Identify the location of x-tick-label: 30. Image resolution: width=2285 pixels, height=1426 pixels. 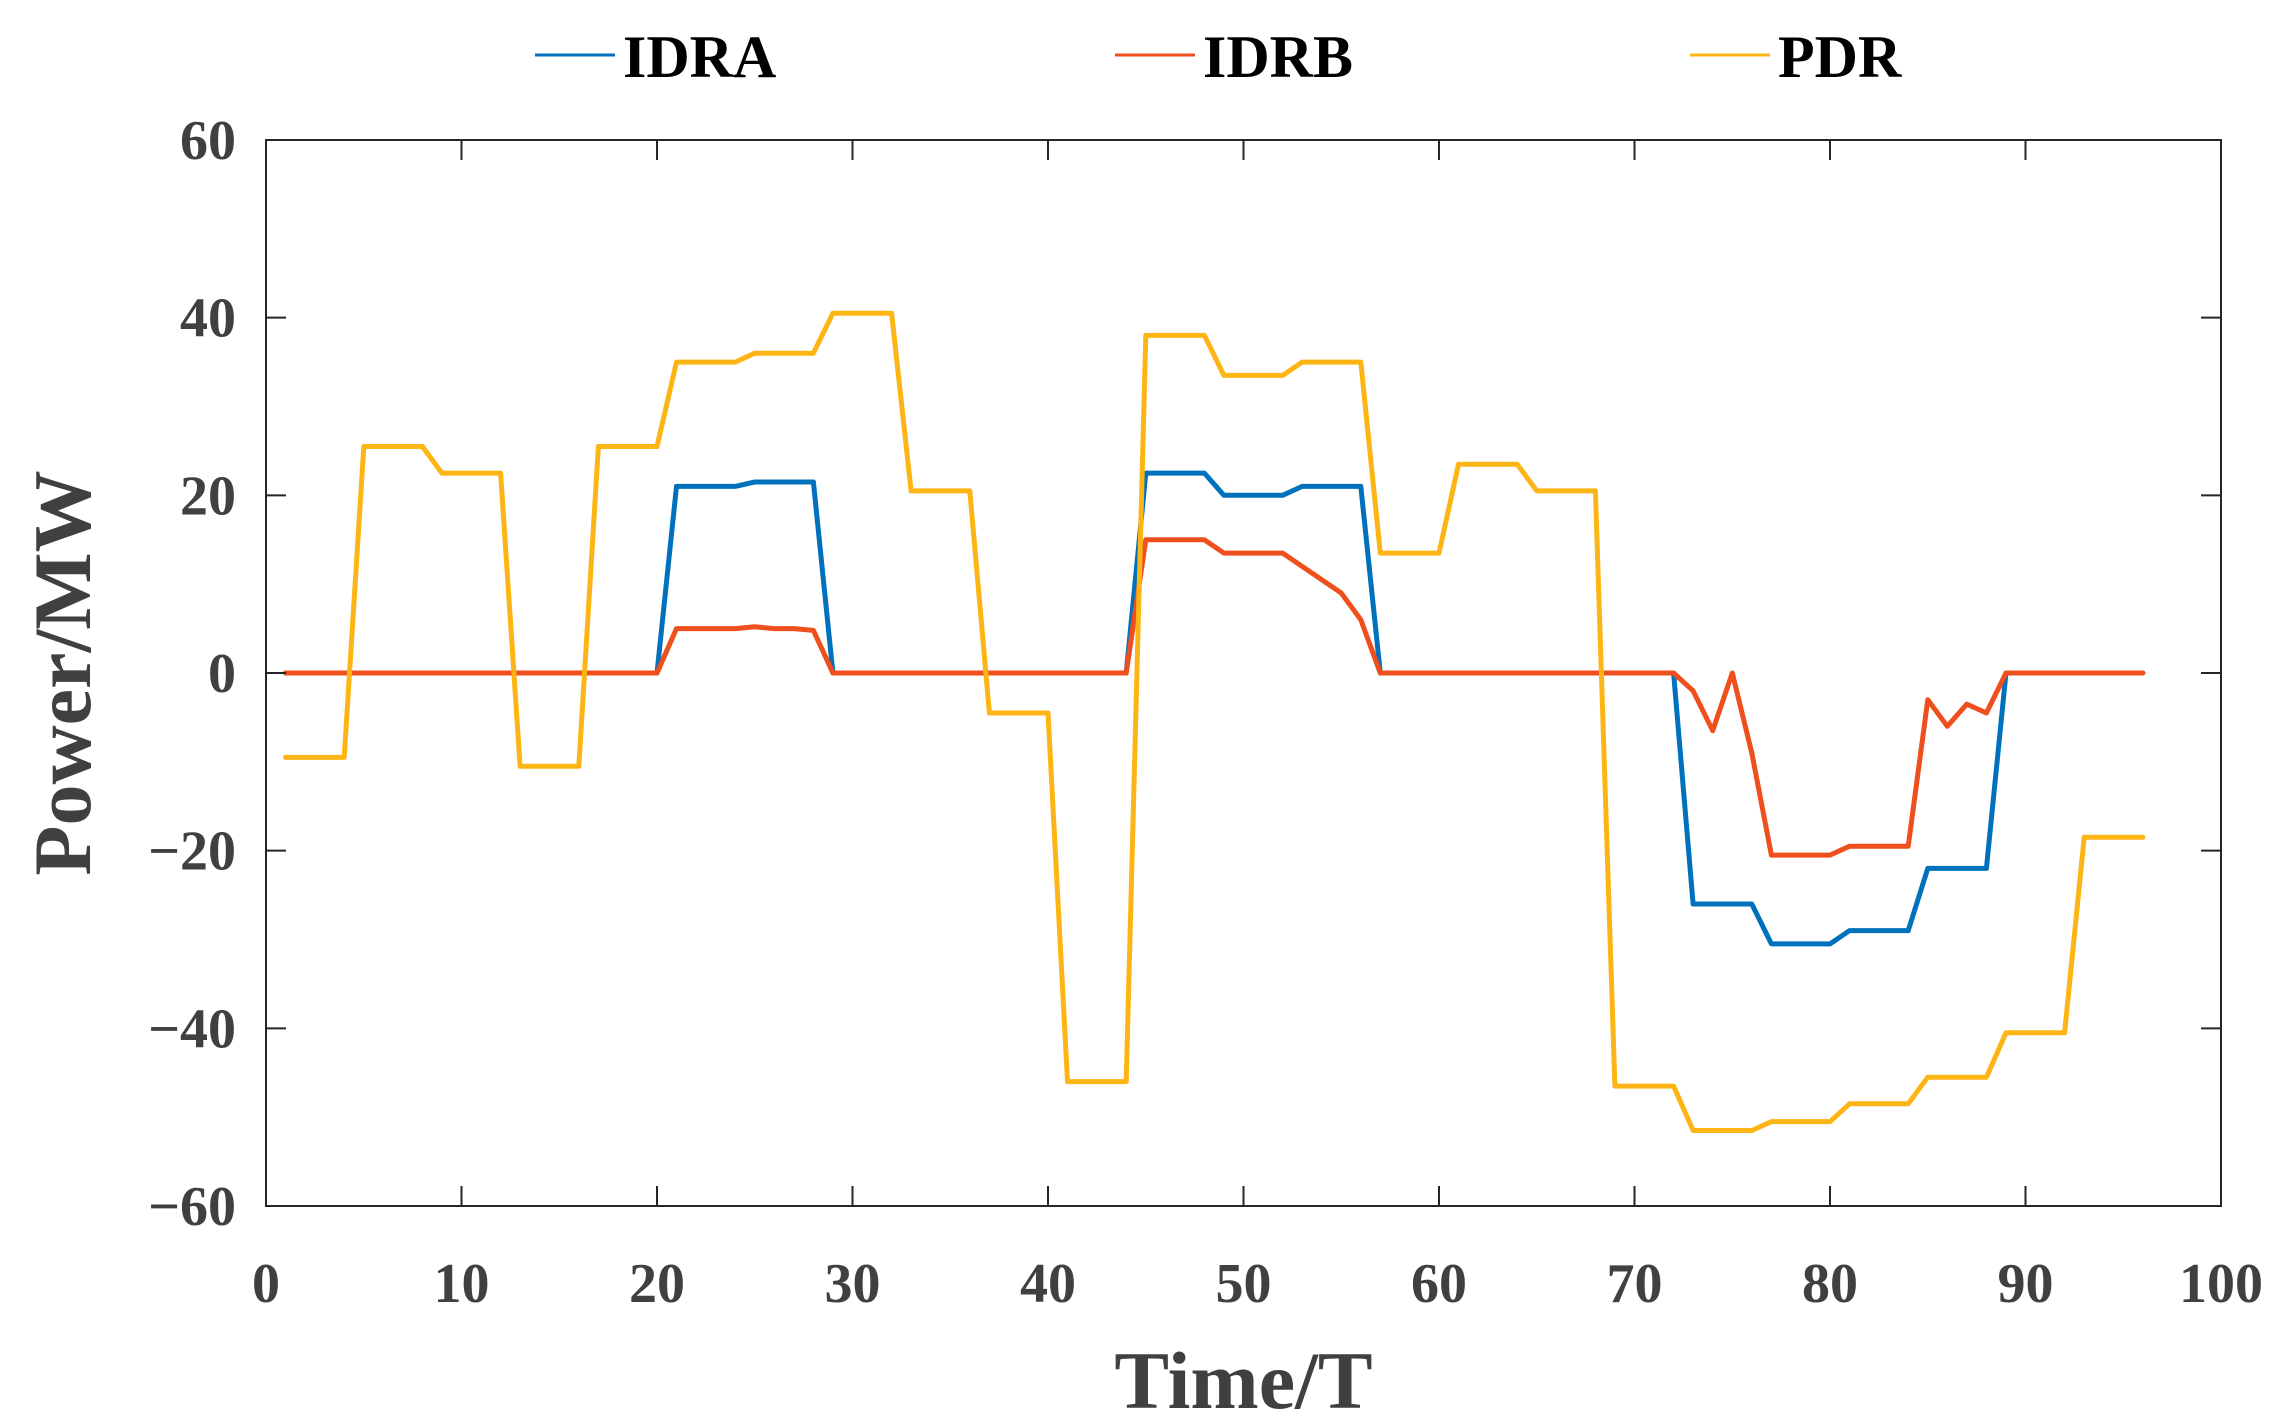
(853, 1284).